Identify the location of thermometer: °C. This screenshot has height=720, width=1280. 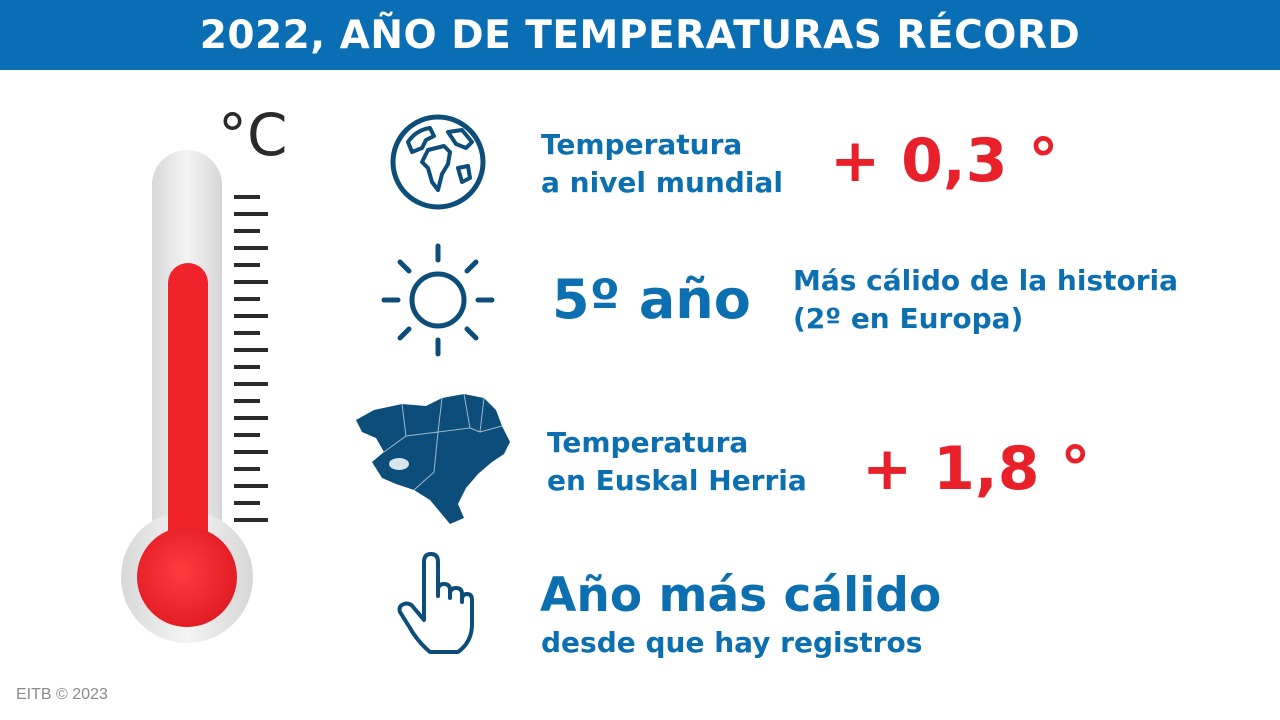
(210, 380).